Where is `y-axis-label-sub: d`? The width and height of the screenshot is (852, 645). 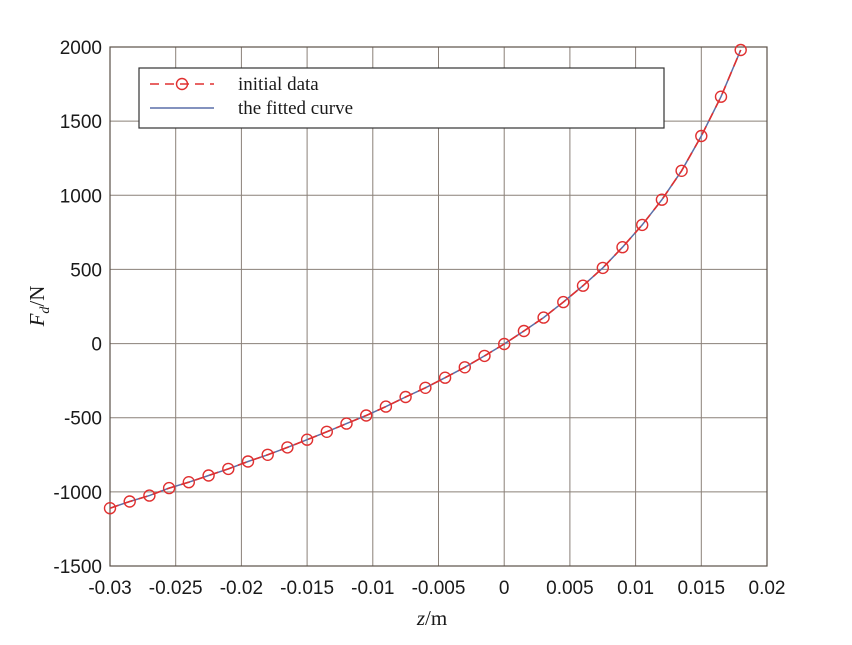
y-axis-label-sub: d is located at coordinates (45, 310).